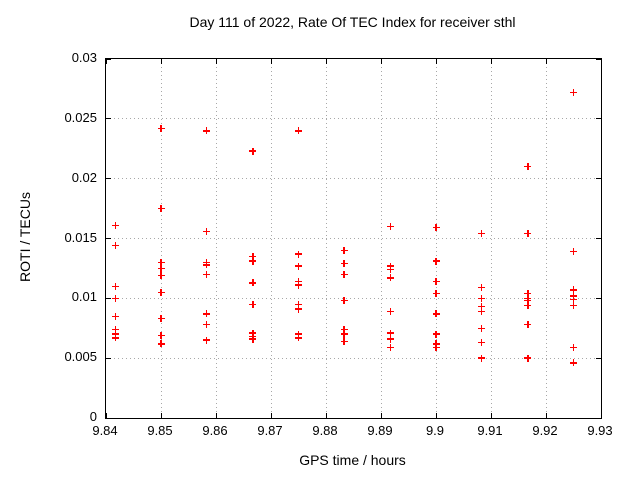  What do you see at coordinates (215, 430) in the screenshot?
I see `x-tick-label: 9.86` at bounding box center [215, 430].